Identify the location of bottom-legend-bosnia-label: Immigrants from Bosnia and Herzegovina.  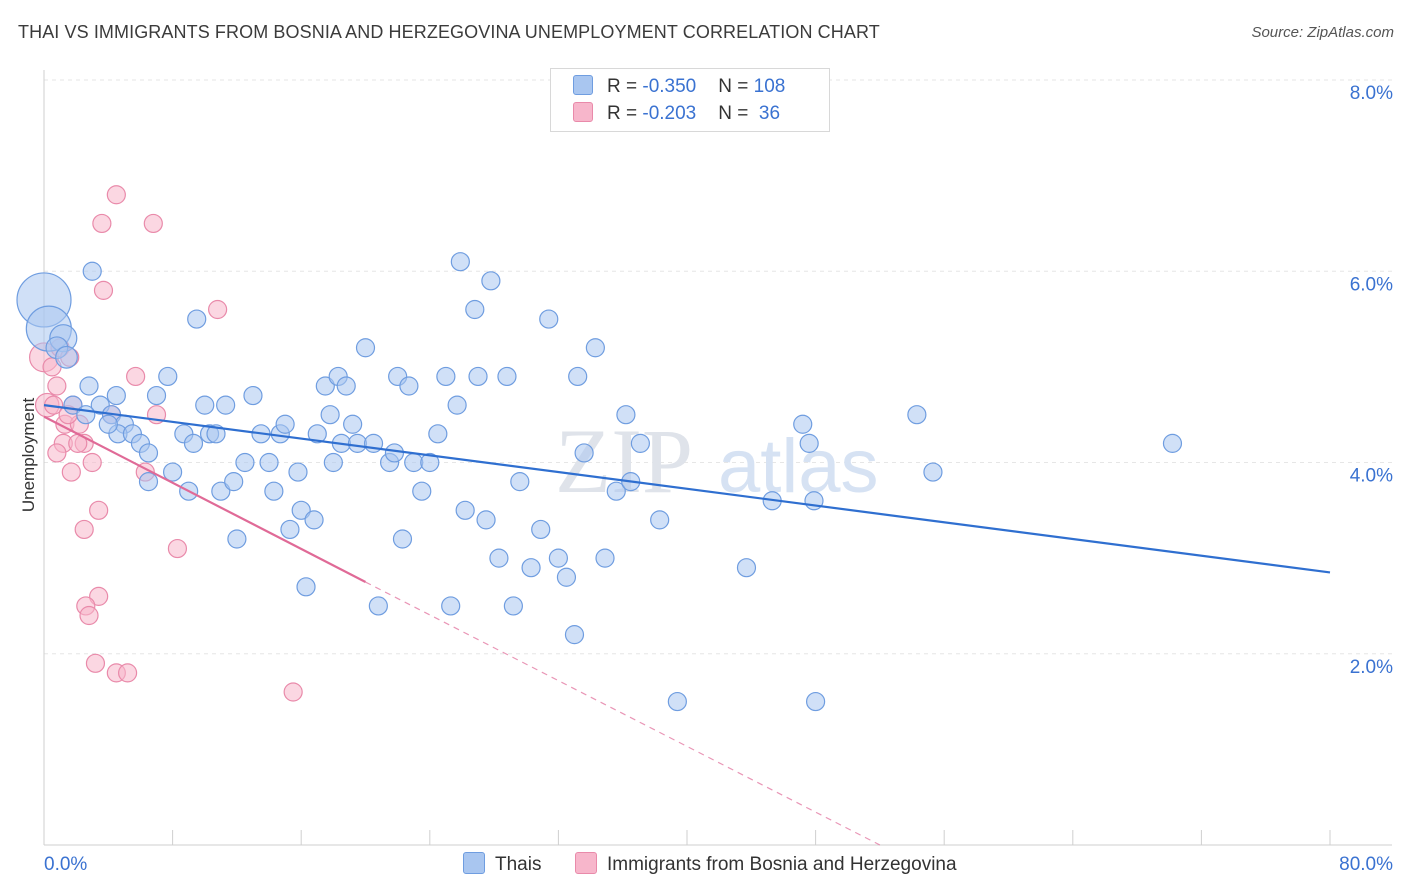
(782, 864).